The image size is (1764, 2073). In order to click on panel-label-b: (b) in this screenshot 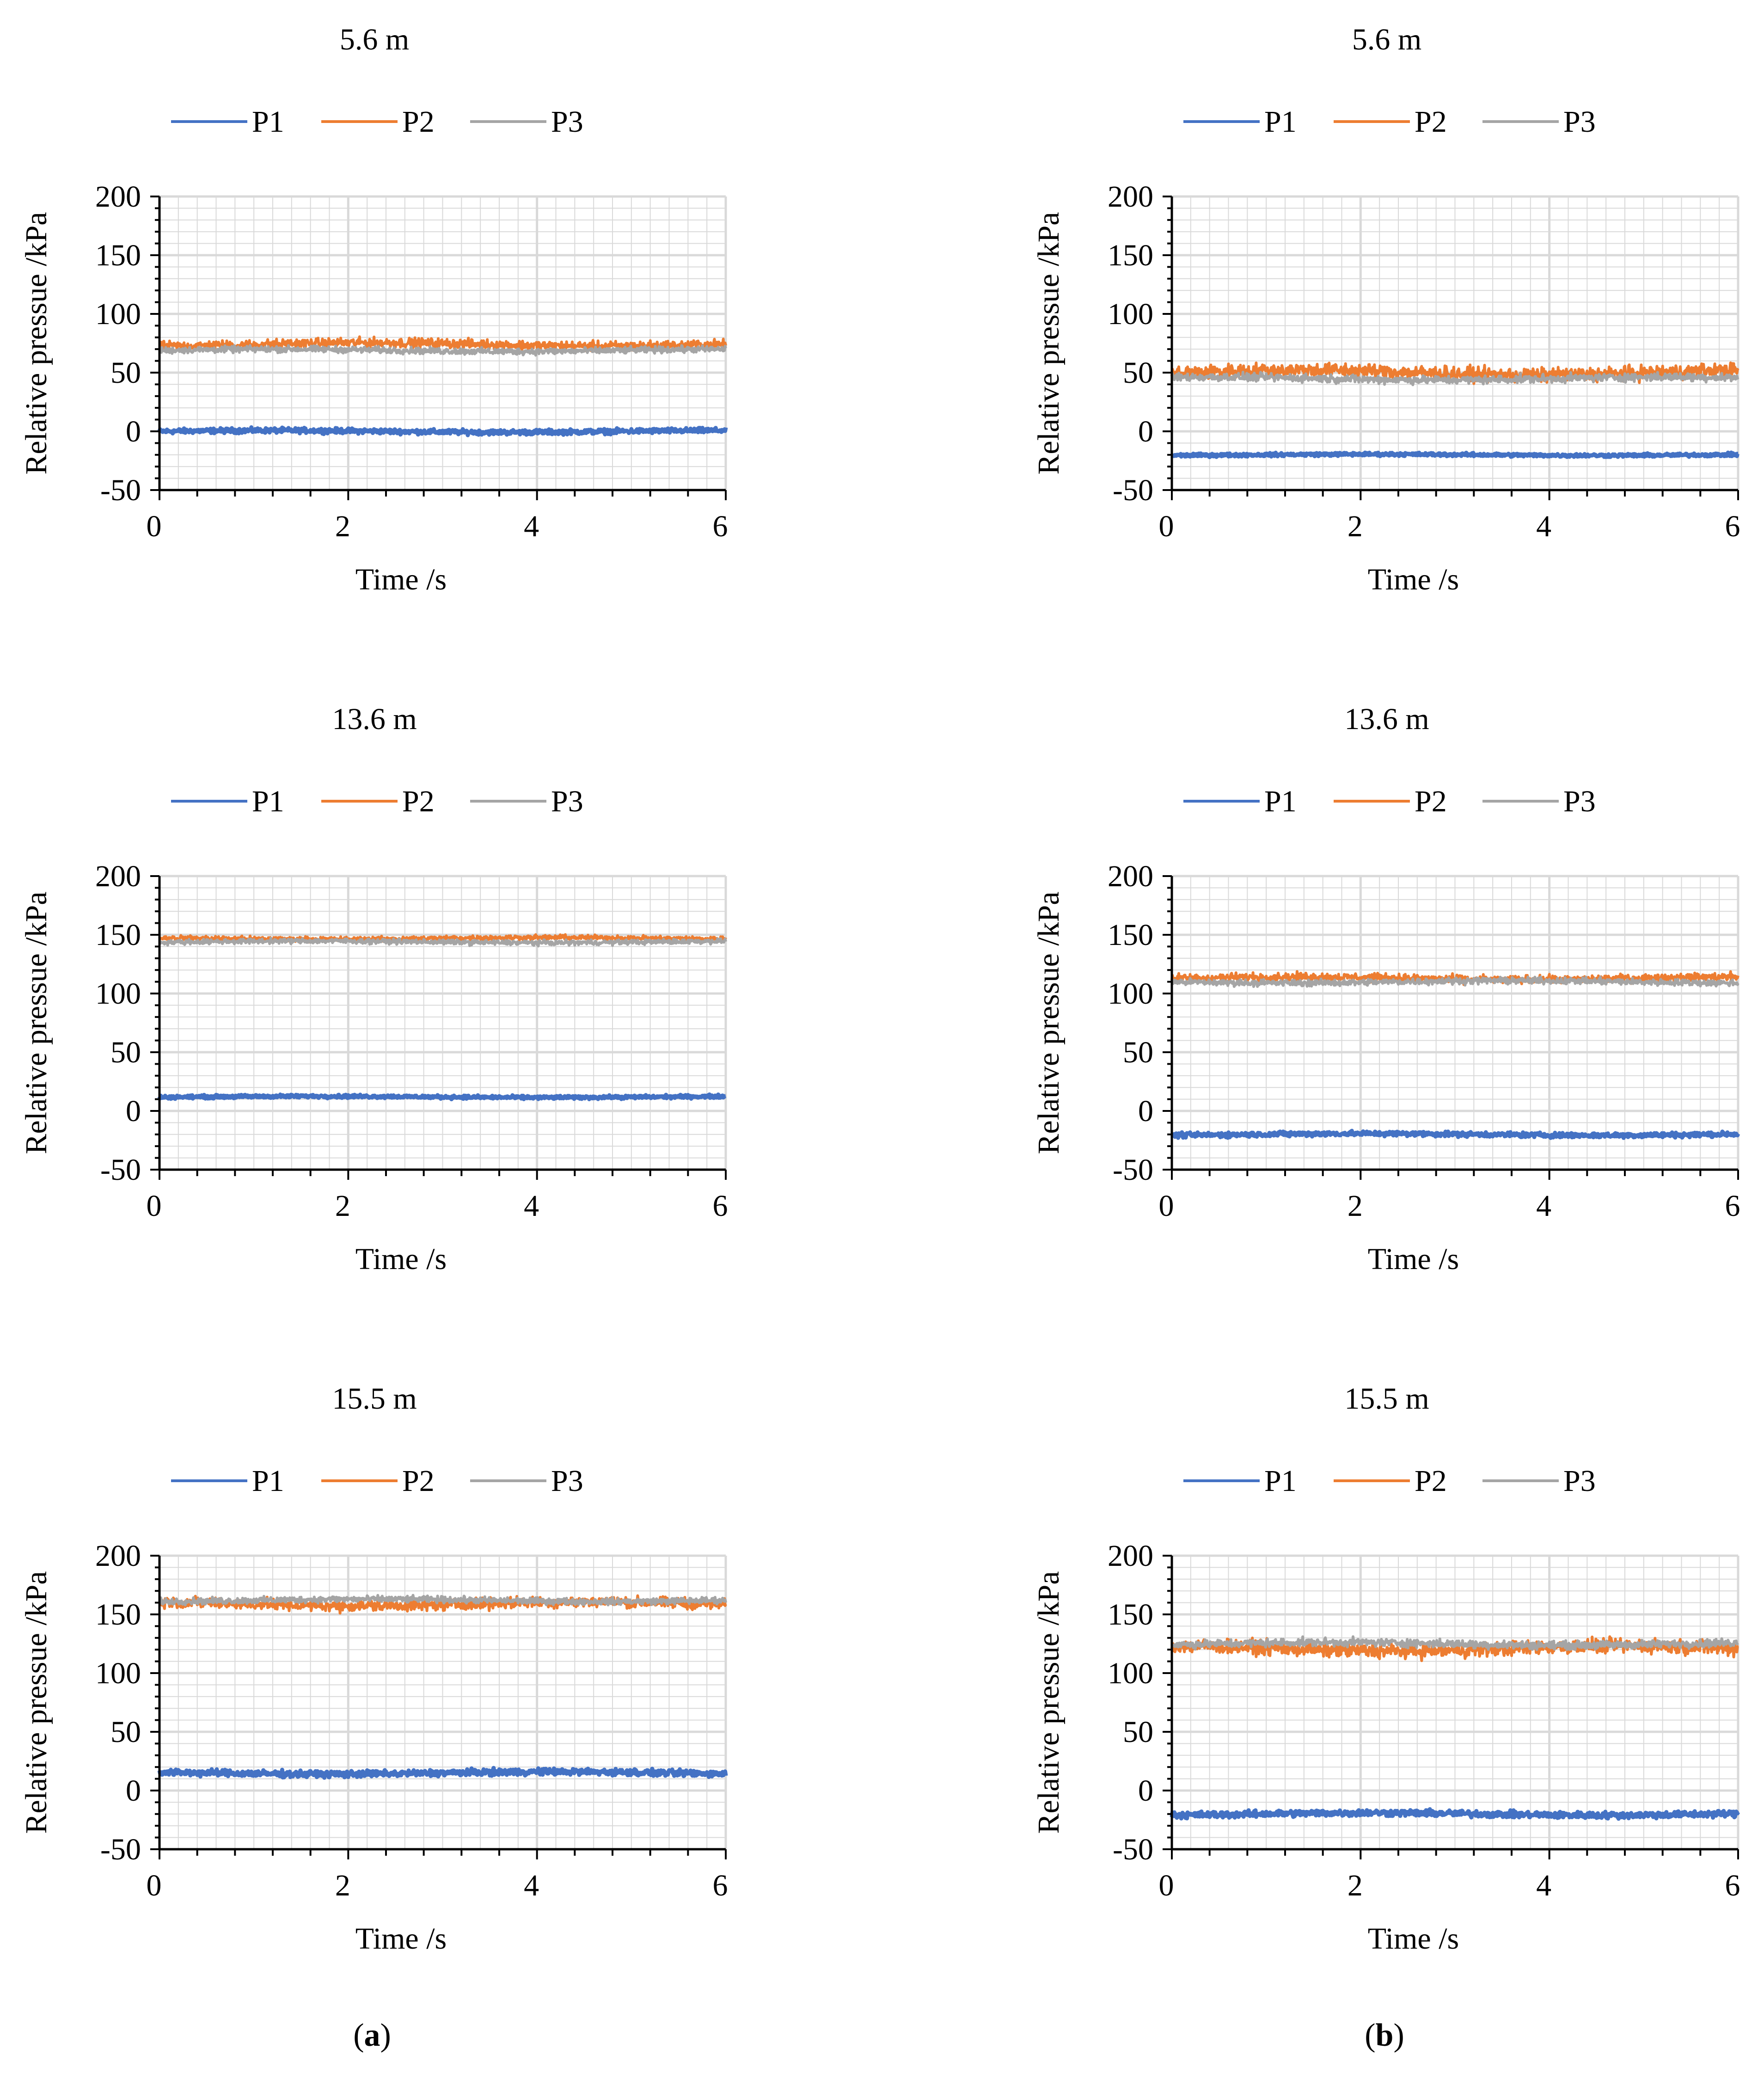, I will do `click(1385, 2035)`.